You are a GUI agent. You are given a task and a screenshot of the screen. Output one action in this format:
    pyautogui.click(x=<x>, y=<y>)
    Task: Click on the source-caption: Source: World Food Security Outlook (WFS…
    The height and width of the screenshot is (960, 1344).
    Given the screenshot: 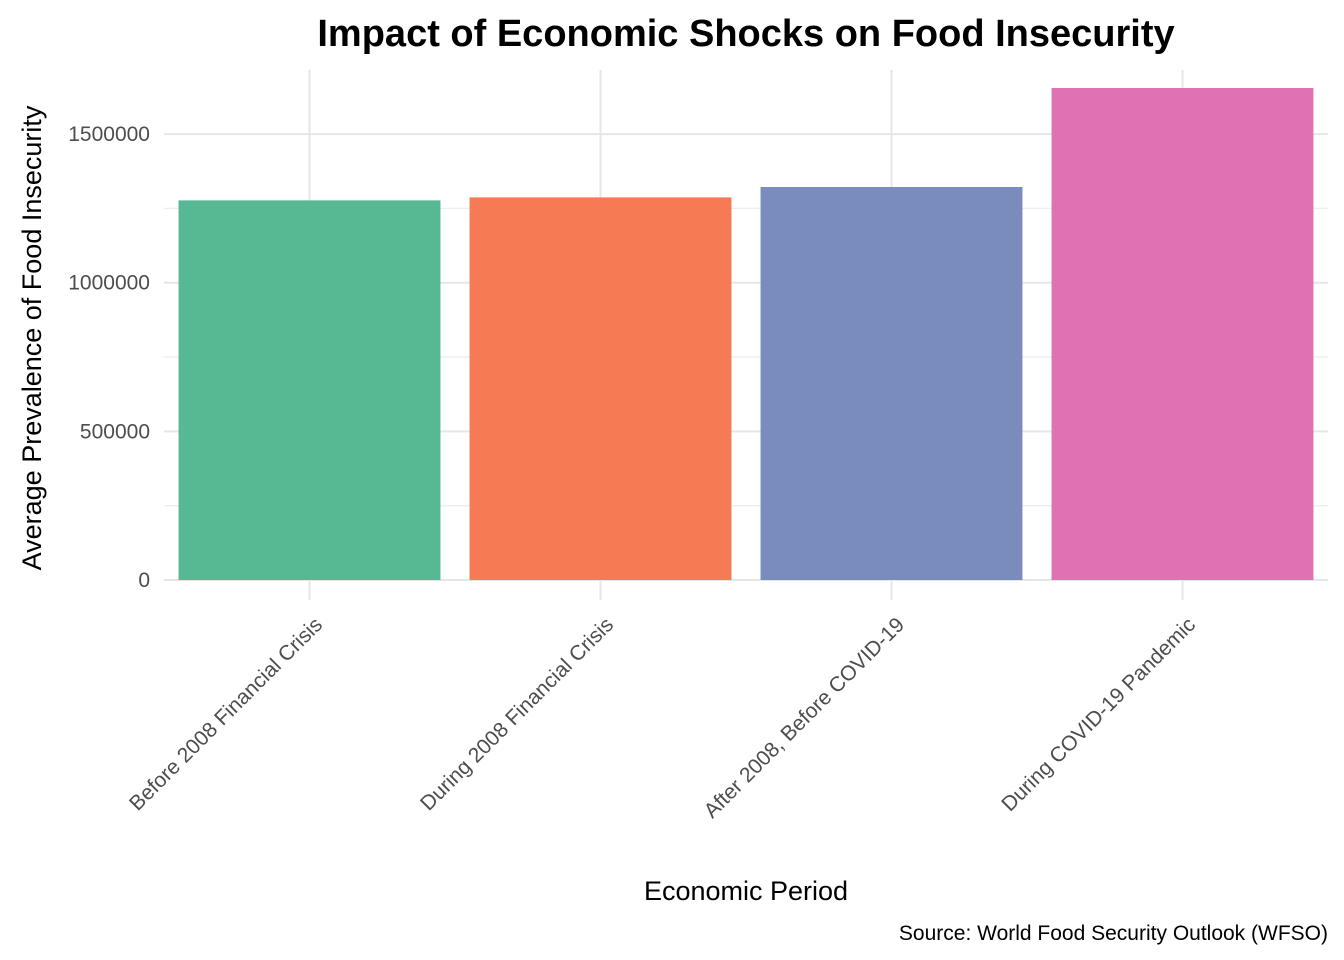 What is the action you would take?
    pyautogui.click(x=1113, y=933)
    